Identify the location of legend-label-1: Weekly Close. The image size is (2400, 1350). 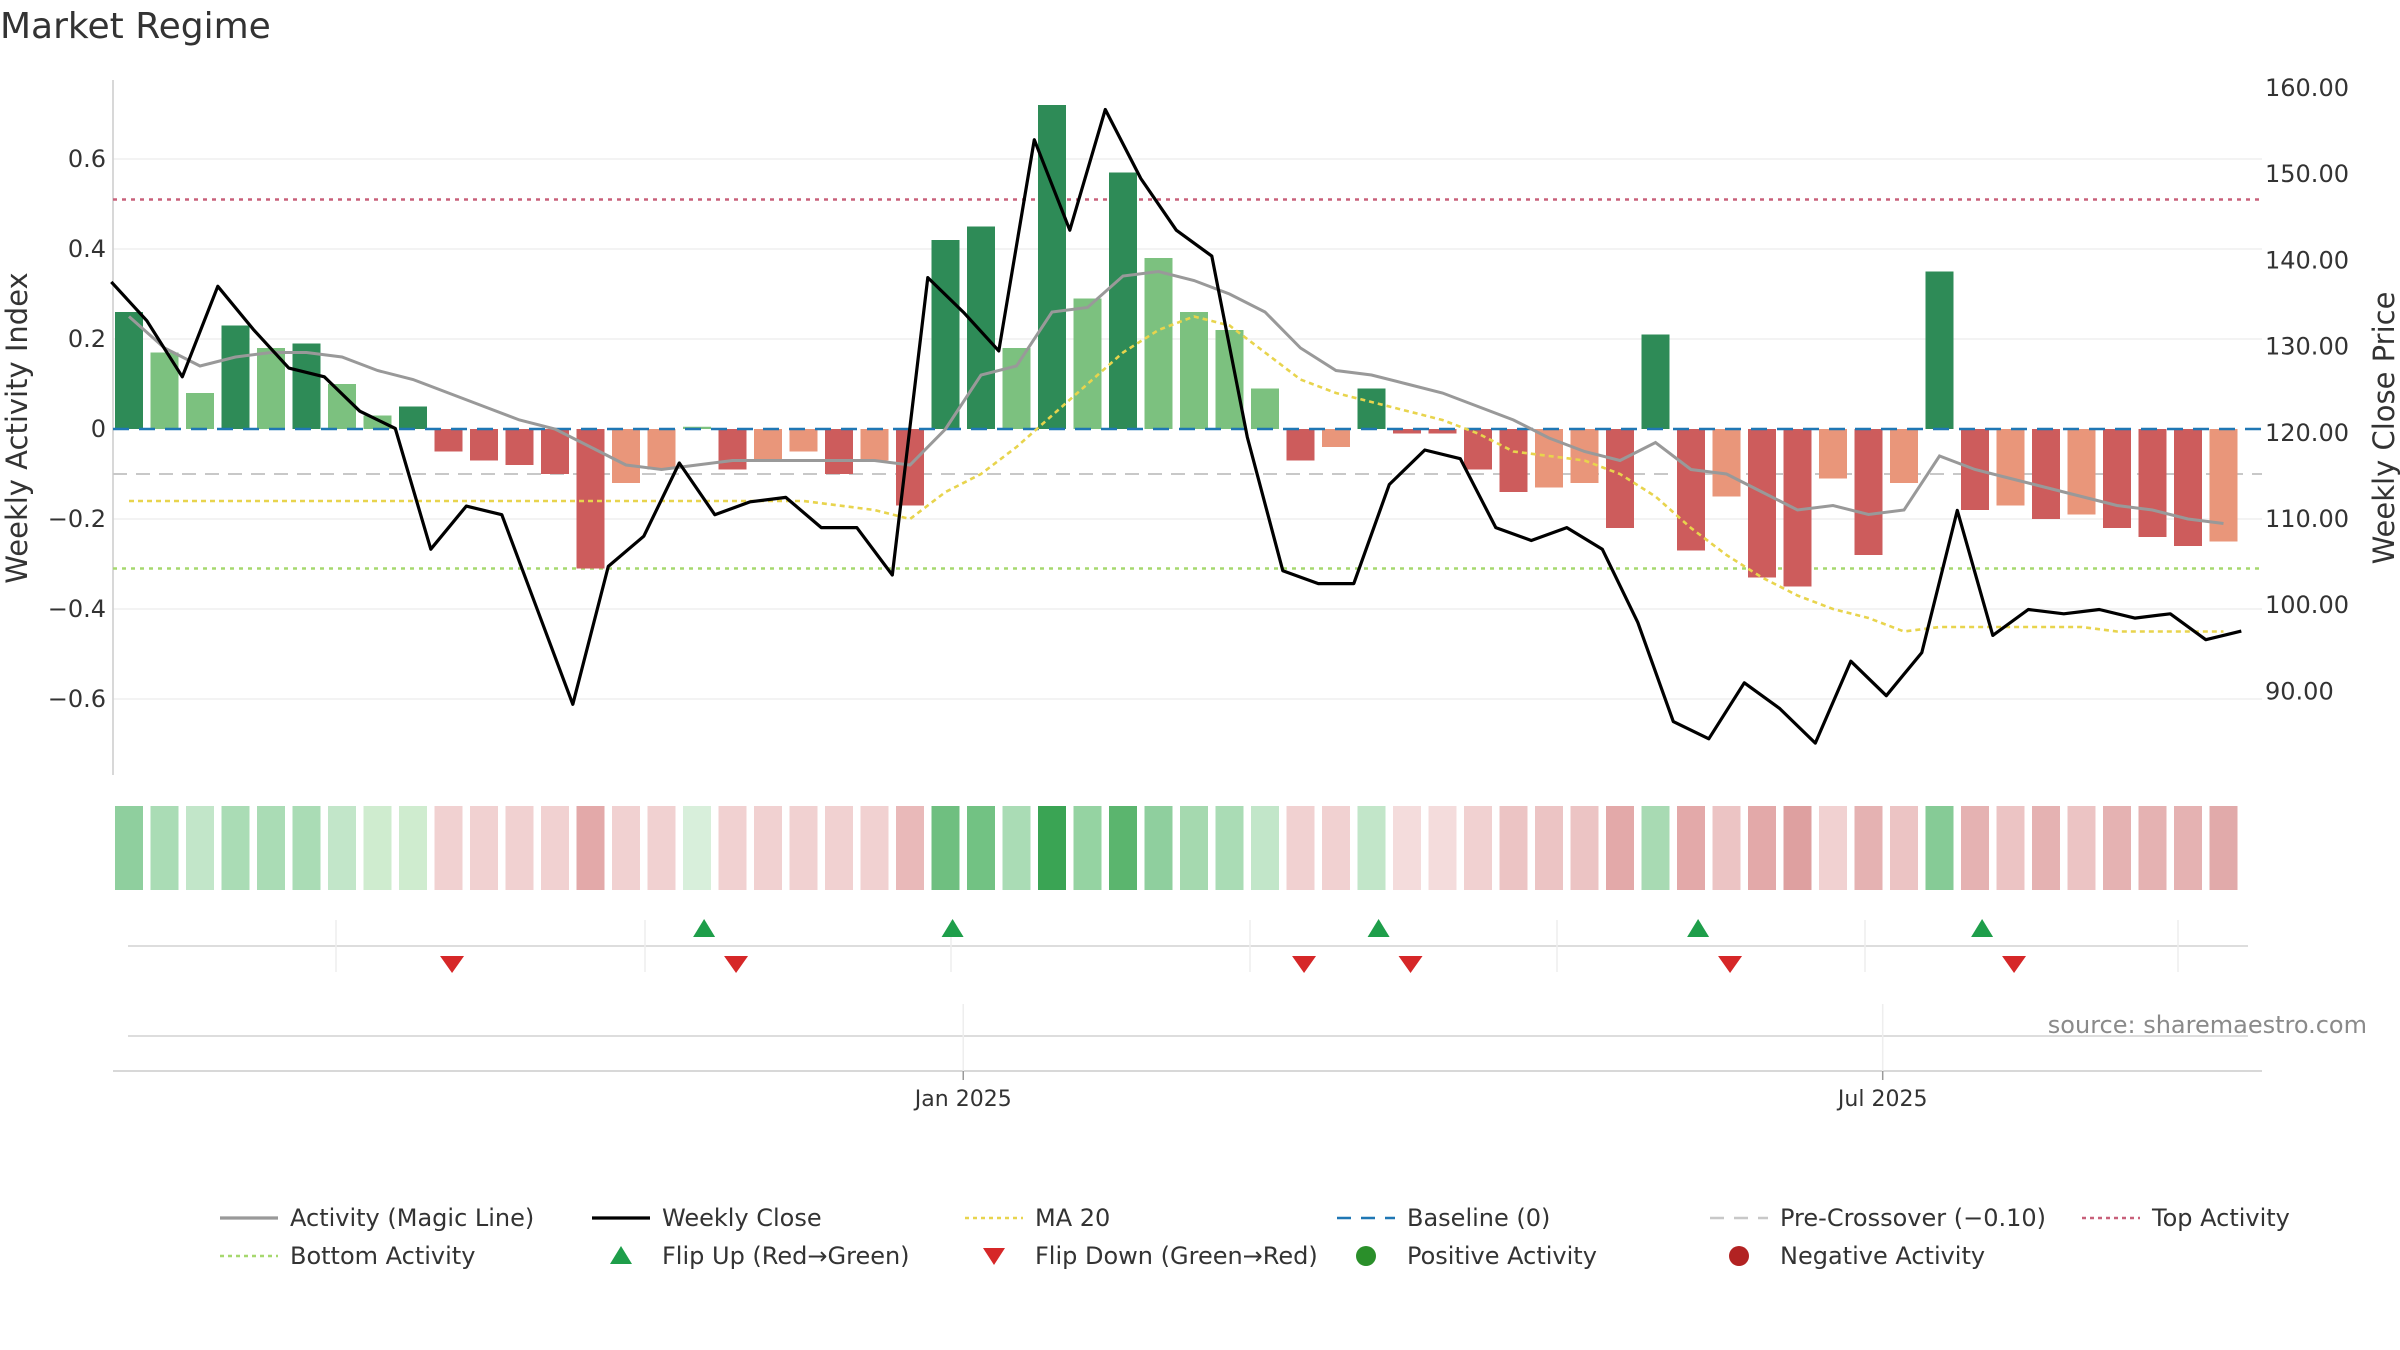
(742, 1218).